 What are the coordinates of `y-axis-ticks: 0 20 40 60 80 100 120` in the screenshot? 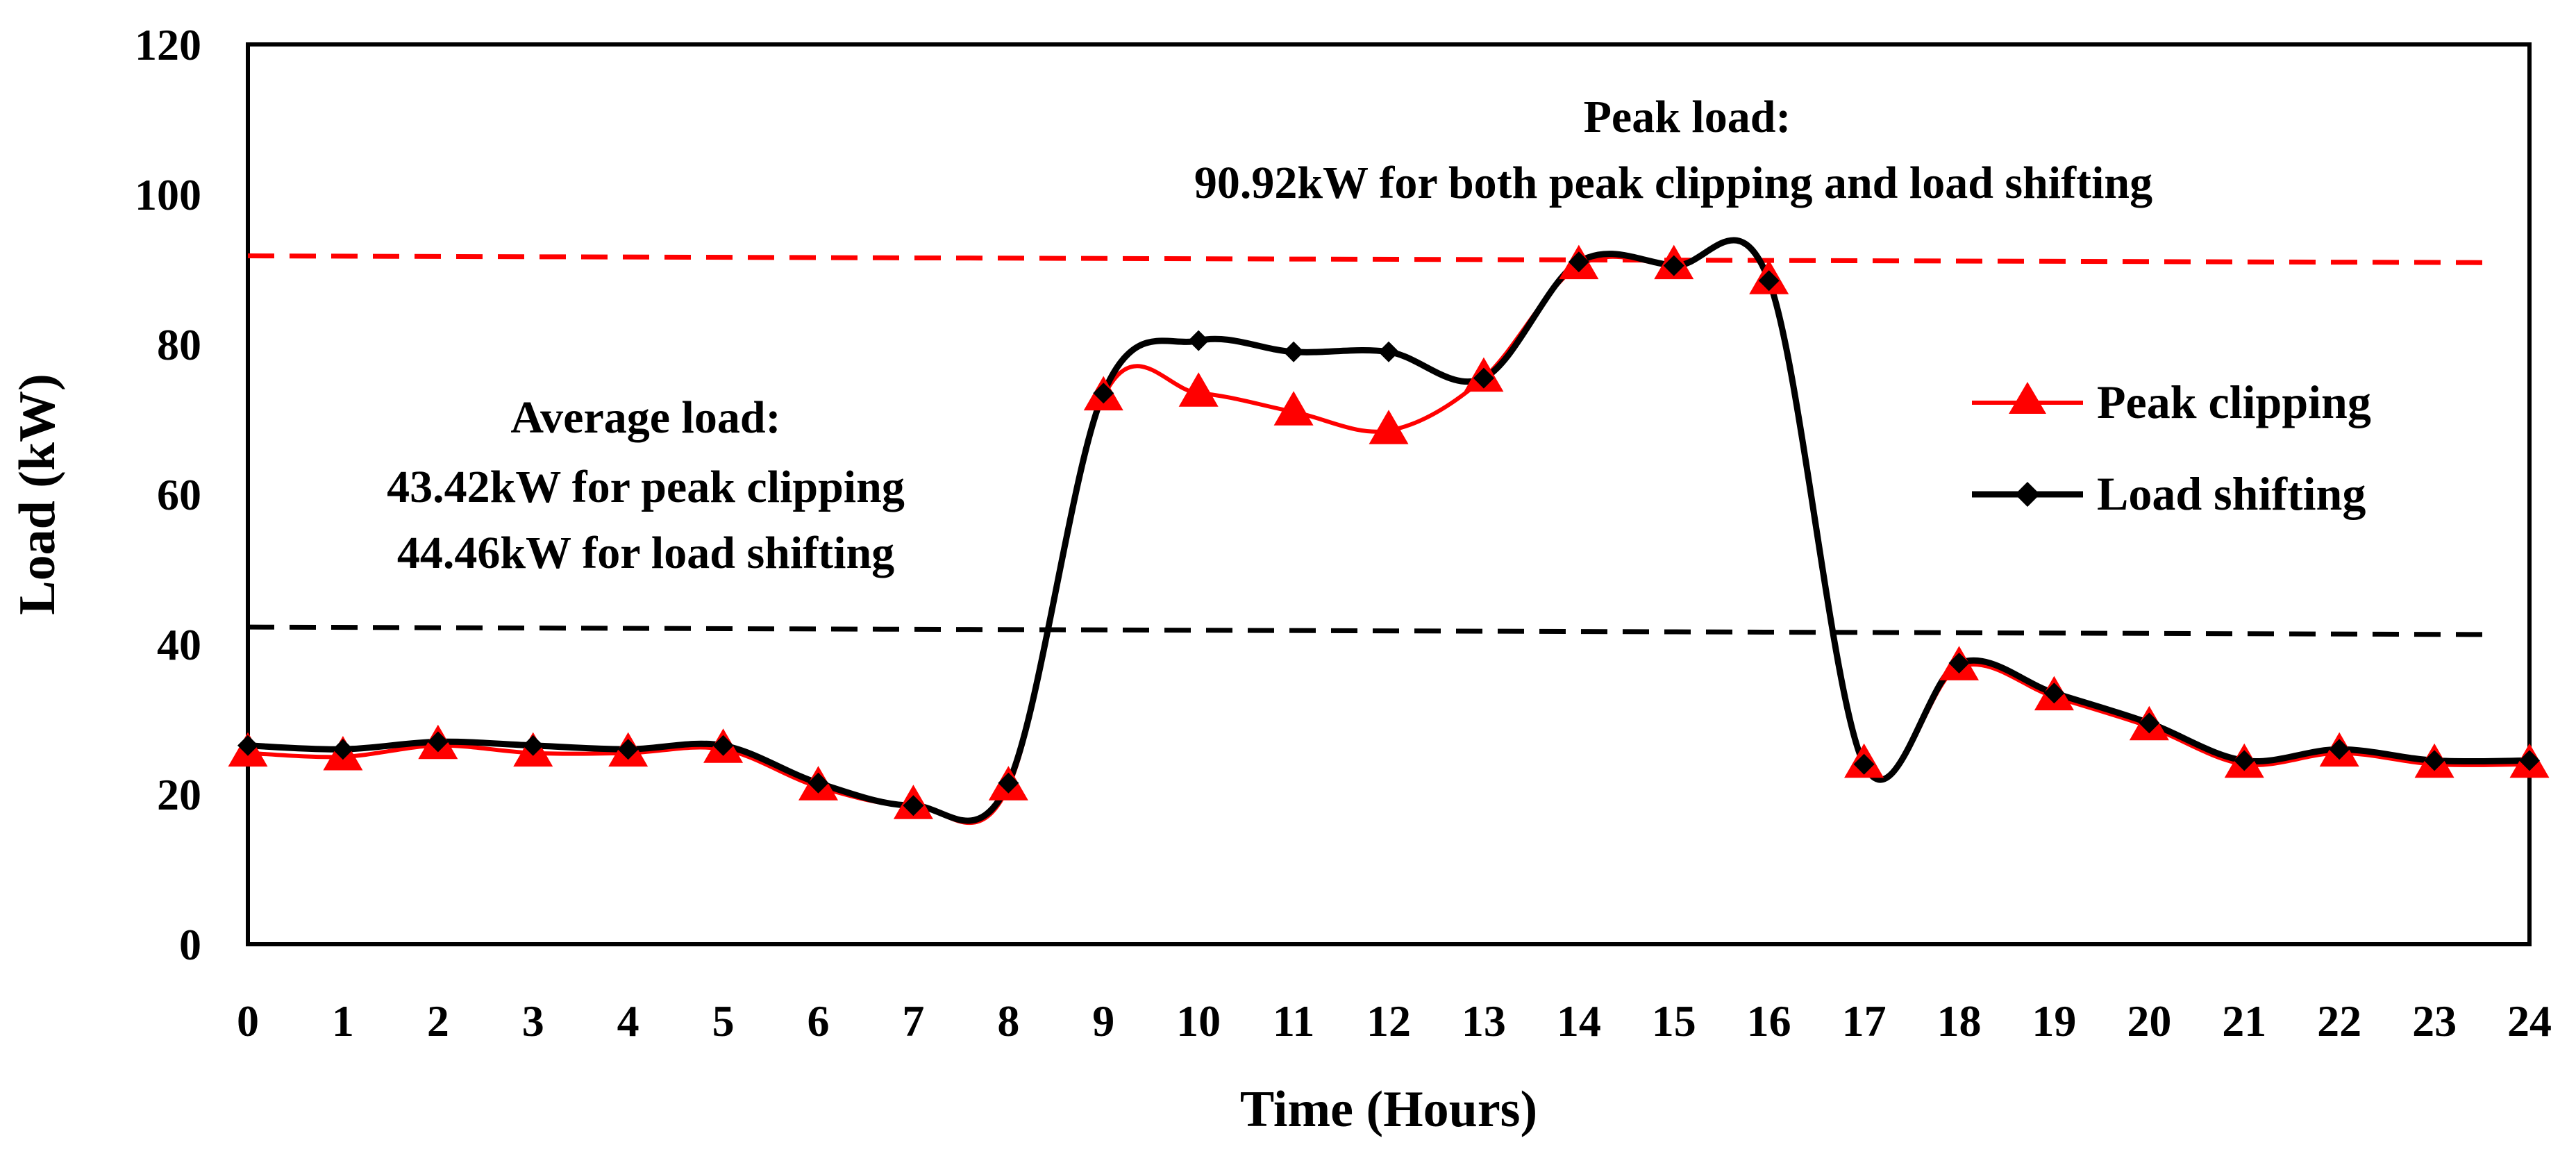 It's located at (168, 495).